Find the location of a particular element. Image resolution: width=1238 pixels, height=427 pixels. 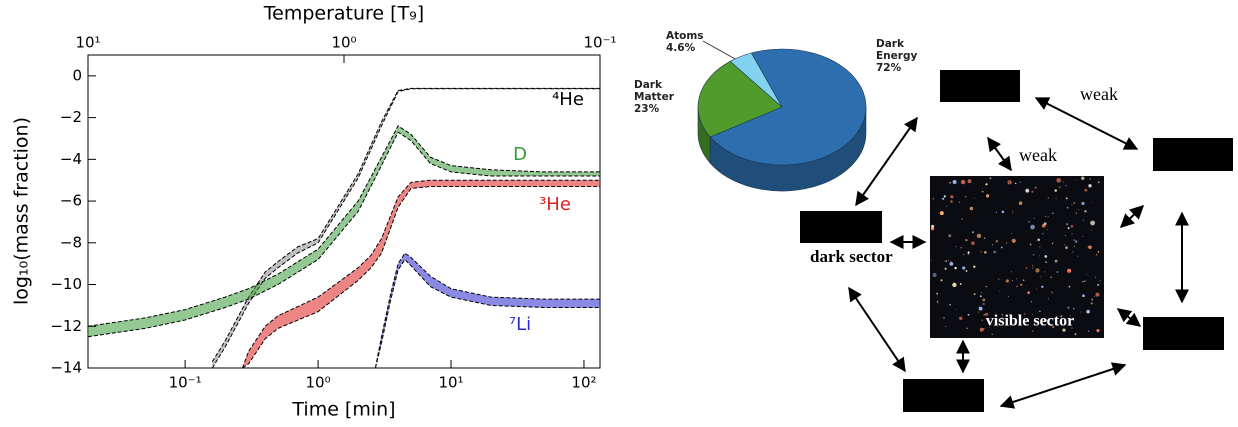

series-label: ³He is located at coordinates (555, 204).